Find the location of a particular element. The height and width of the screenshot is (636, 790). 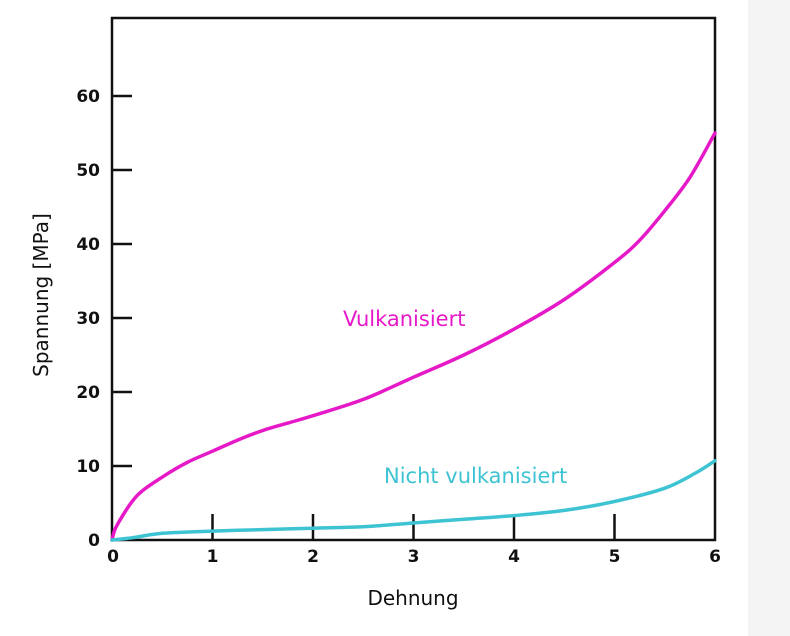

series-line-nicht-vulkanisiert is located at coordinates (413, 500).